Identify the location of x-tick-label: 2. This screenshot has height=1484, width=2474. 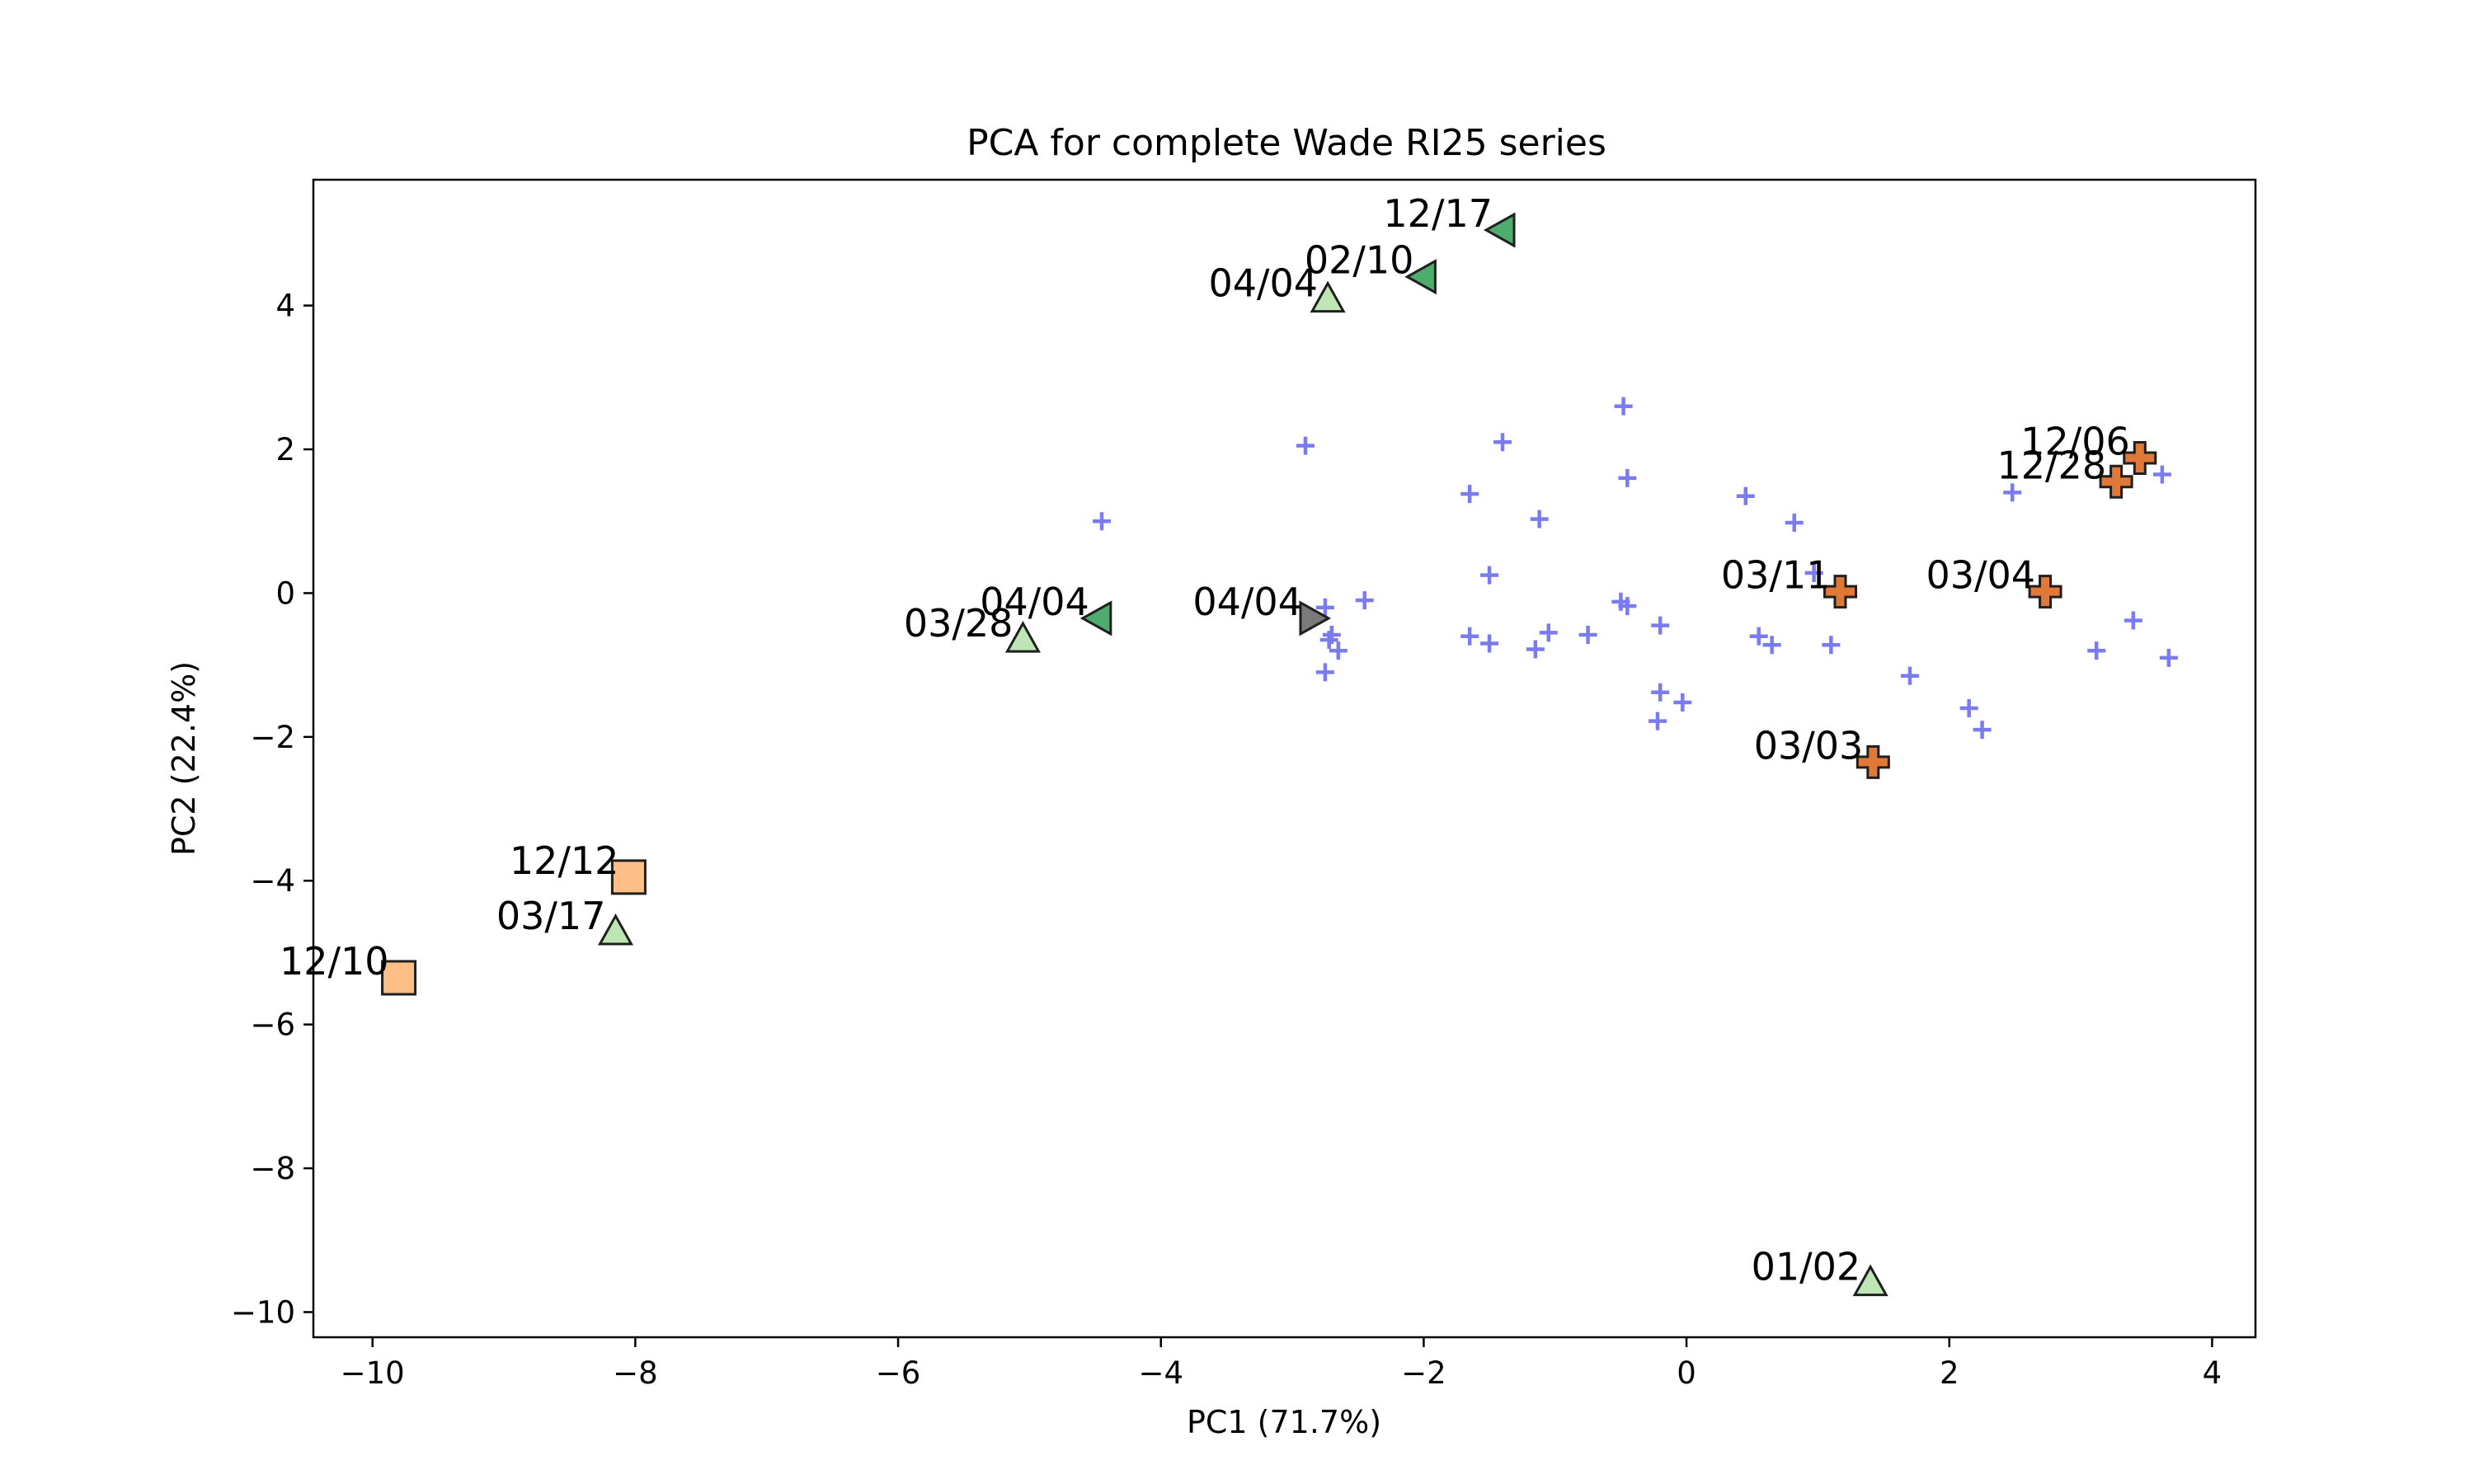
(1949, 1373).